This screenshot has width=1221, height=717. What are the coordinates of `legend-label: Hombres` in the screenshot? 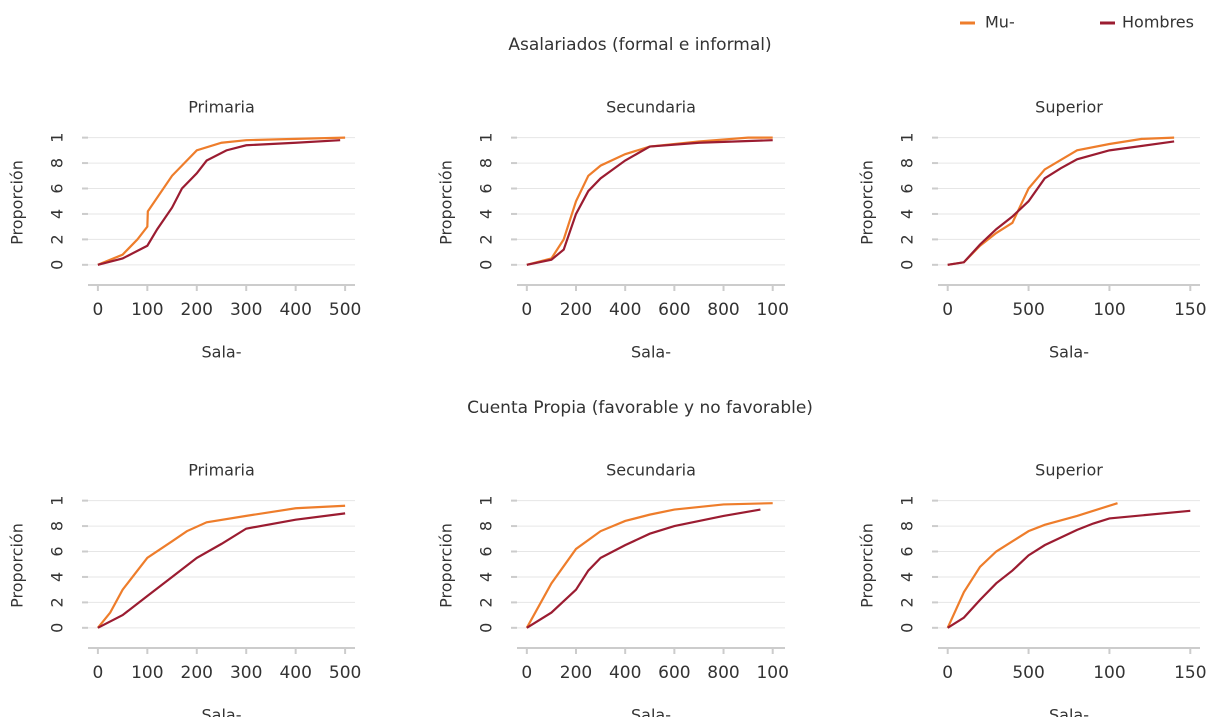 It's located at (1158, 22).